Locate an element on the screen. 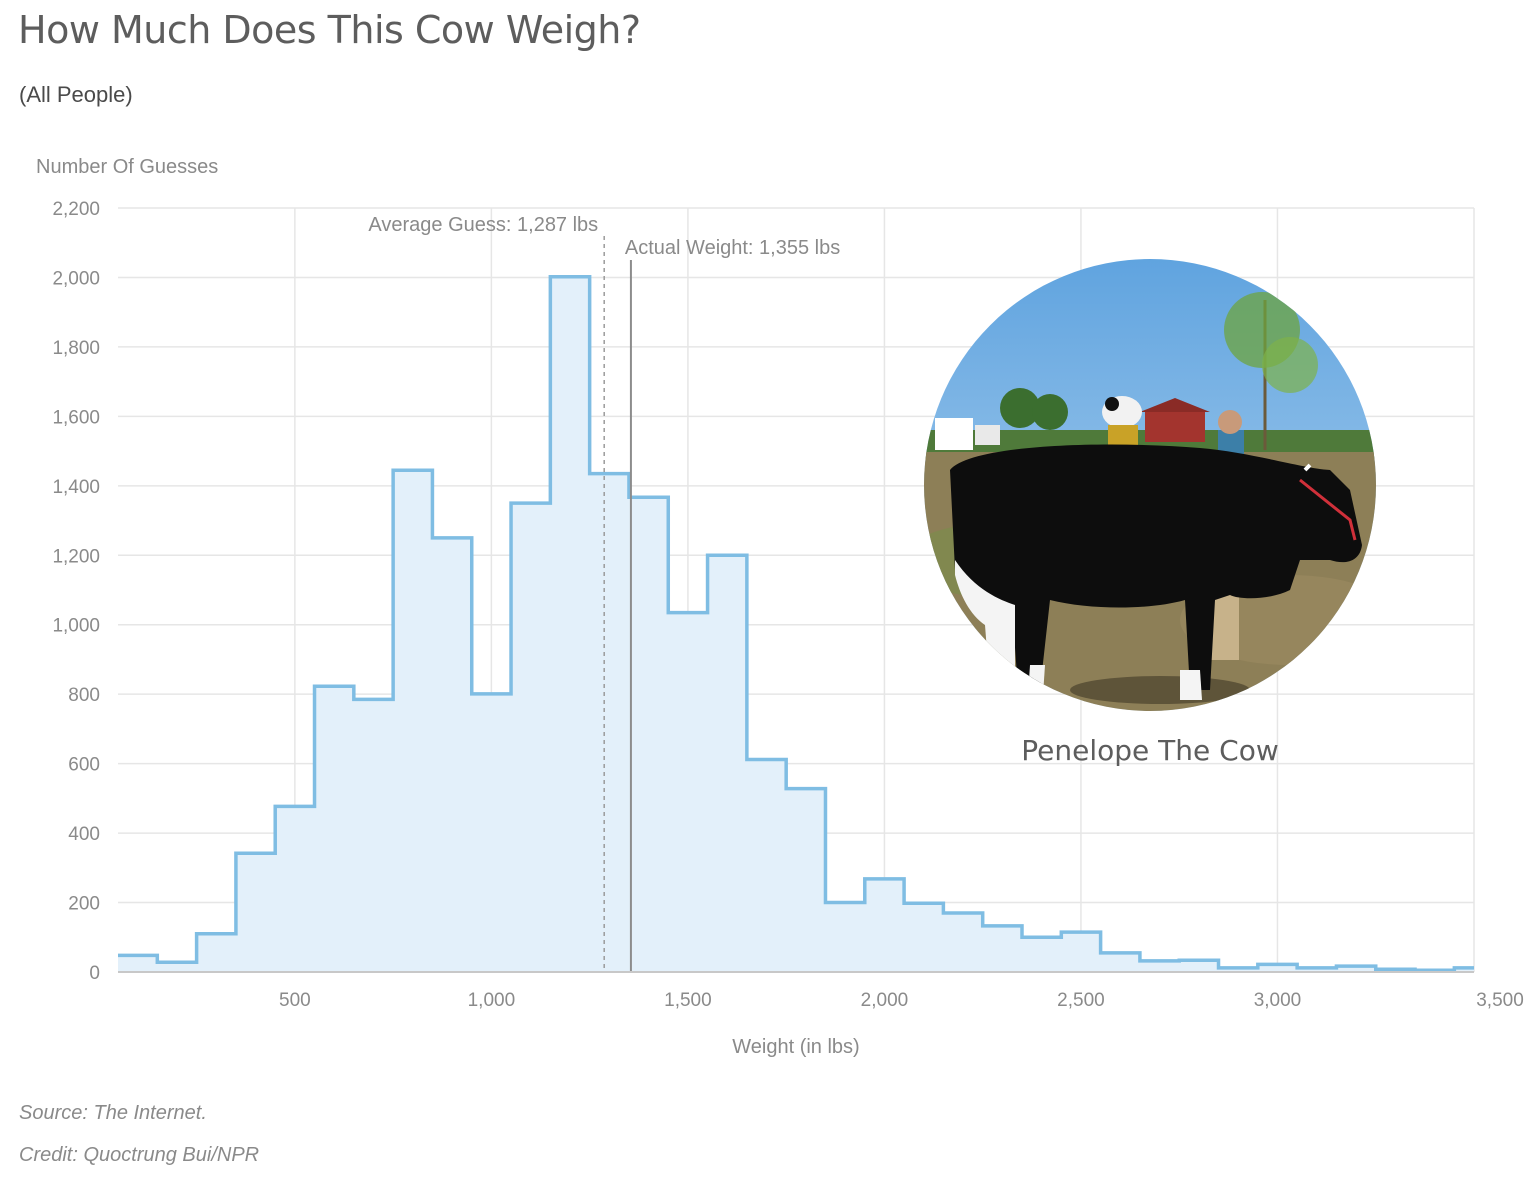 This screenshot has height=1202, width=1524. credit-note: Credit: Quoctrung Bui/NPR is located at coordinates (139, 1155).